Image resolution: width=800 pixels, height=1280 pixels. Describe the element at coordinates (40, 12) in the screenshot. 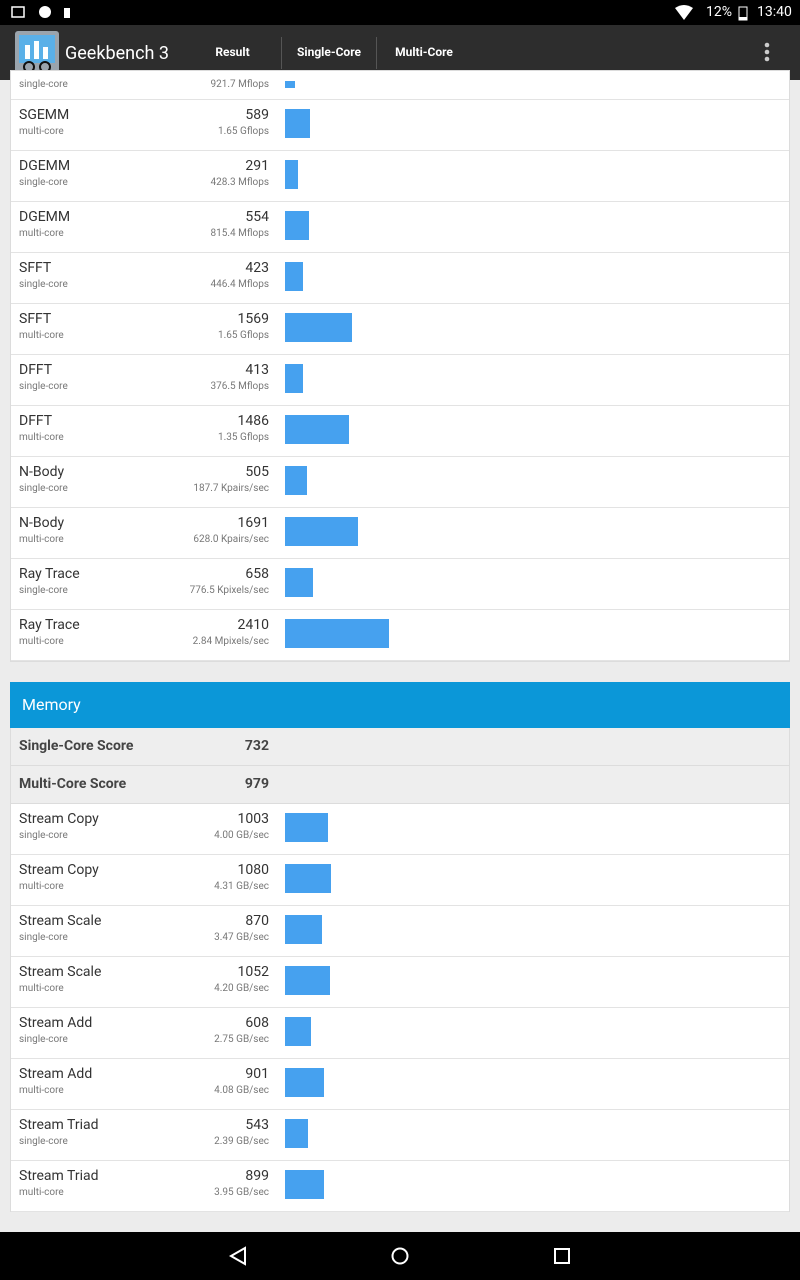

I see `notification-icons` at that location.